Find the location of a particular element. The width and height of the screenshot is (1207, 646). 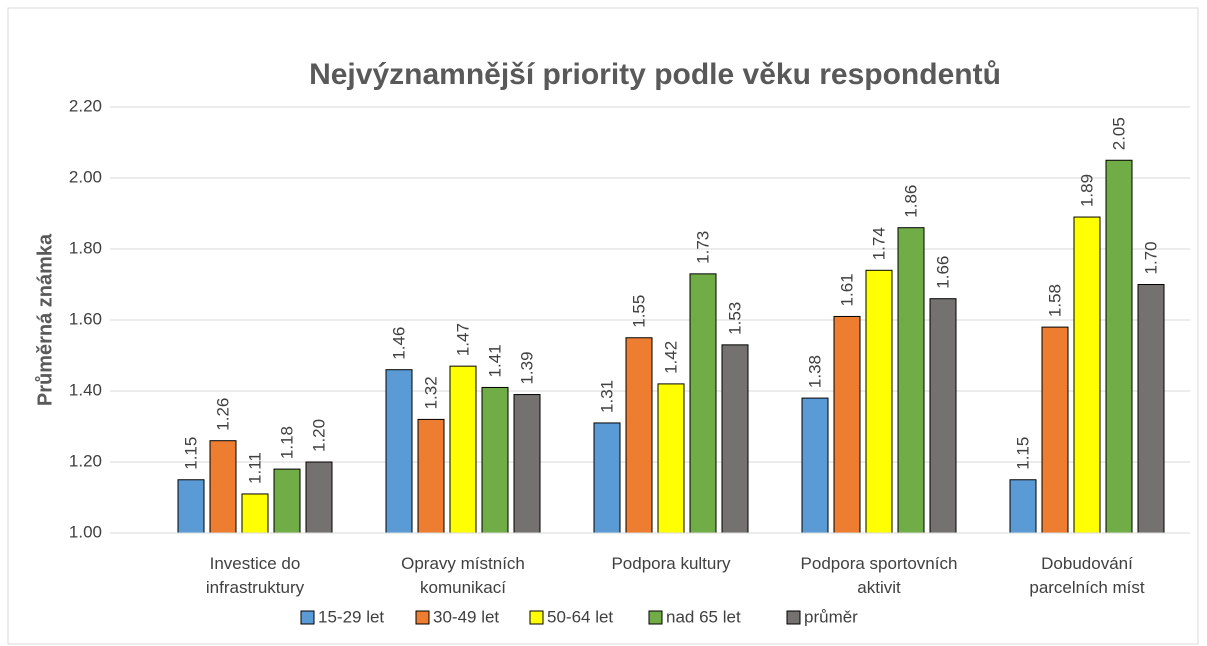

x-tick-label: Investice do infrastruktury is located at coordinates (255, 575).